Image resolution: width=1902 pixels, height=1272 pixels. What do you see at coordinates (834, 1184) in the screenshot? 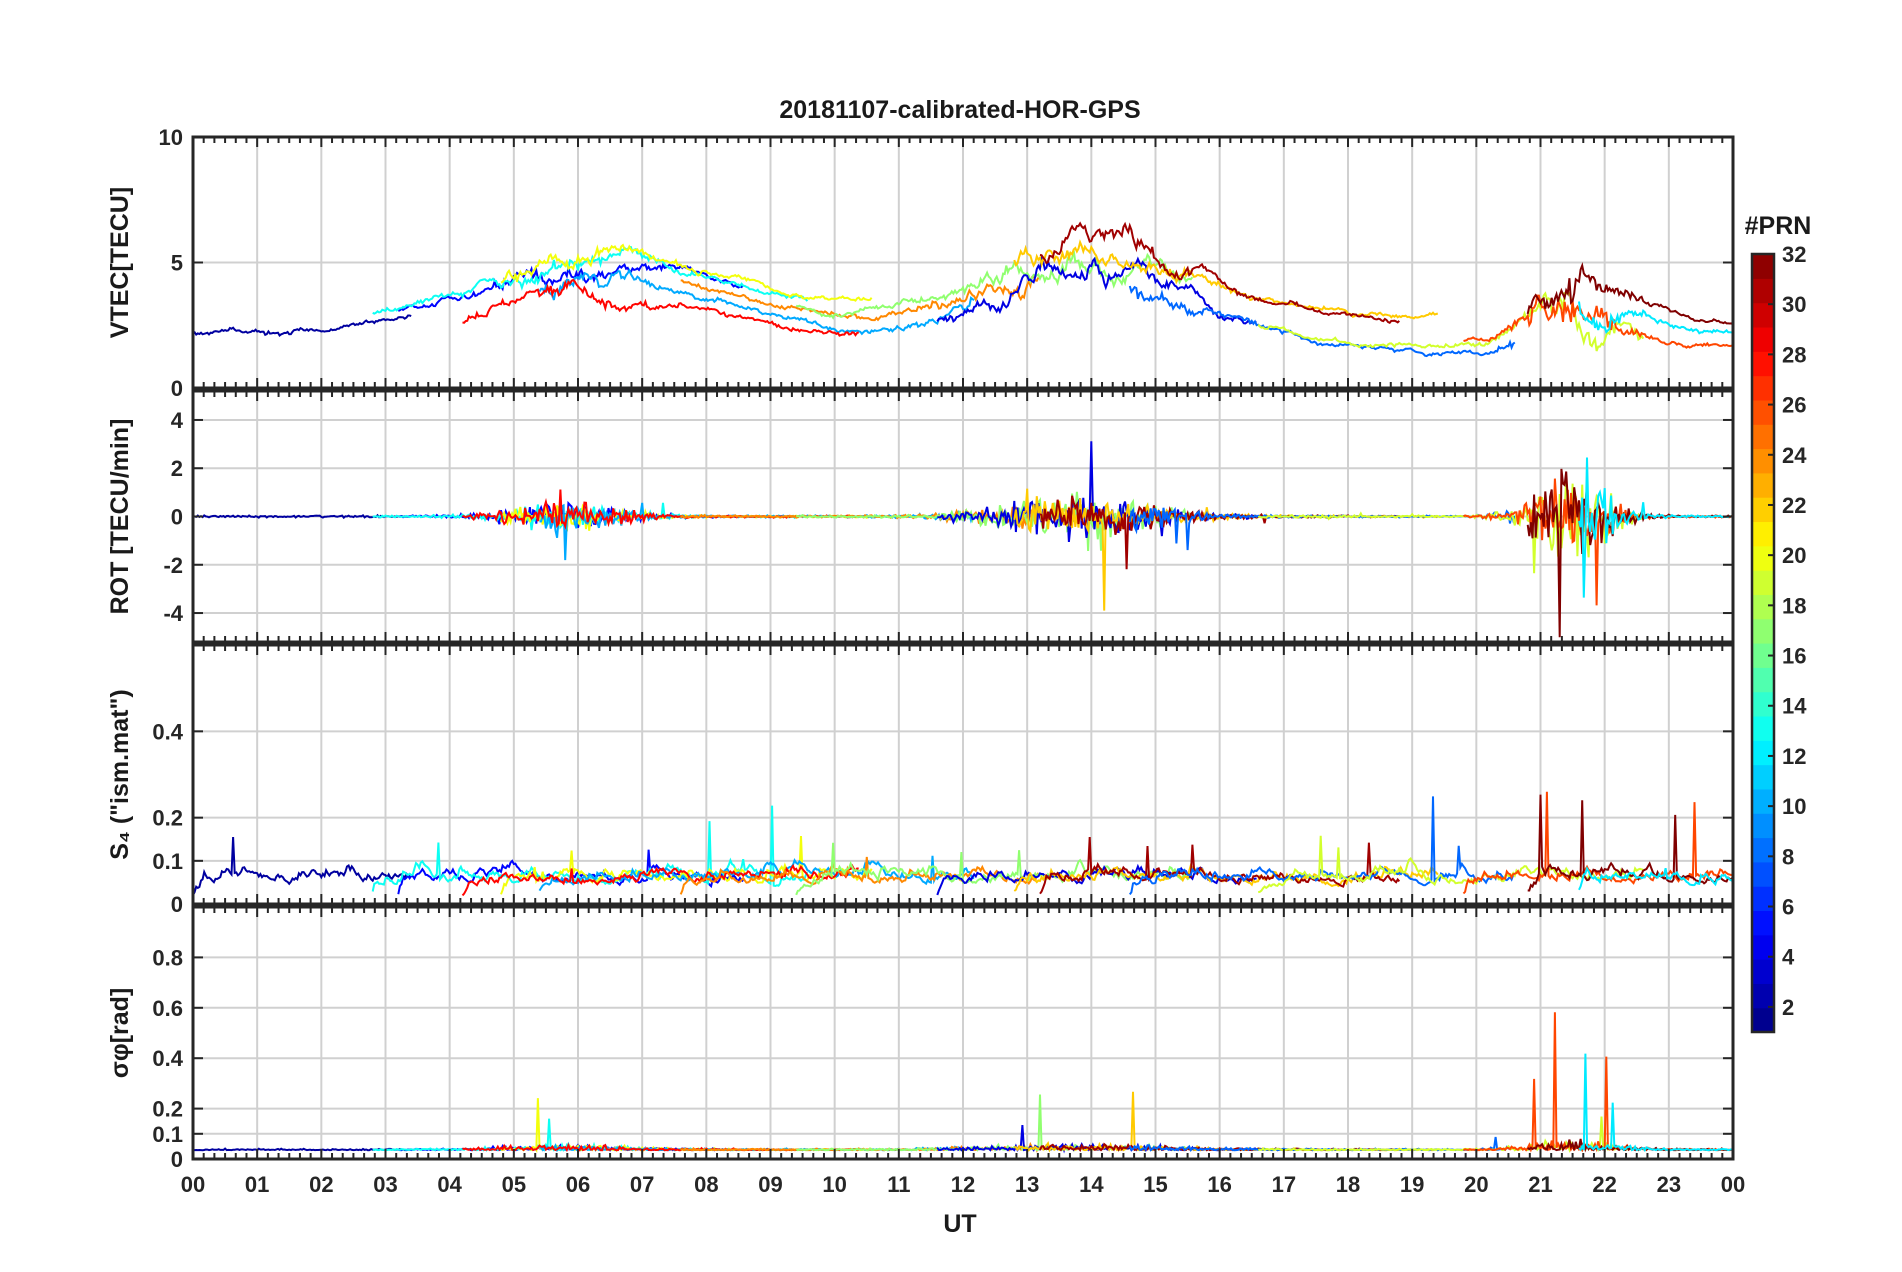
I see `x-tick-label: 10` at bounding box center [834, 1184].